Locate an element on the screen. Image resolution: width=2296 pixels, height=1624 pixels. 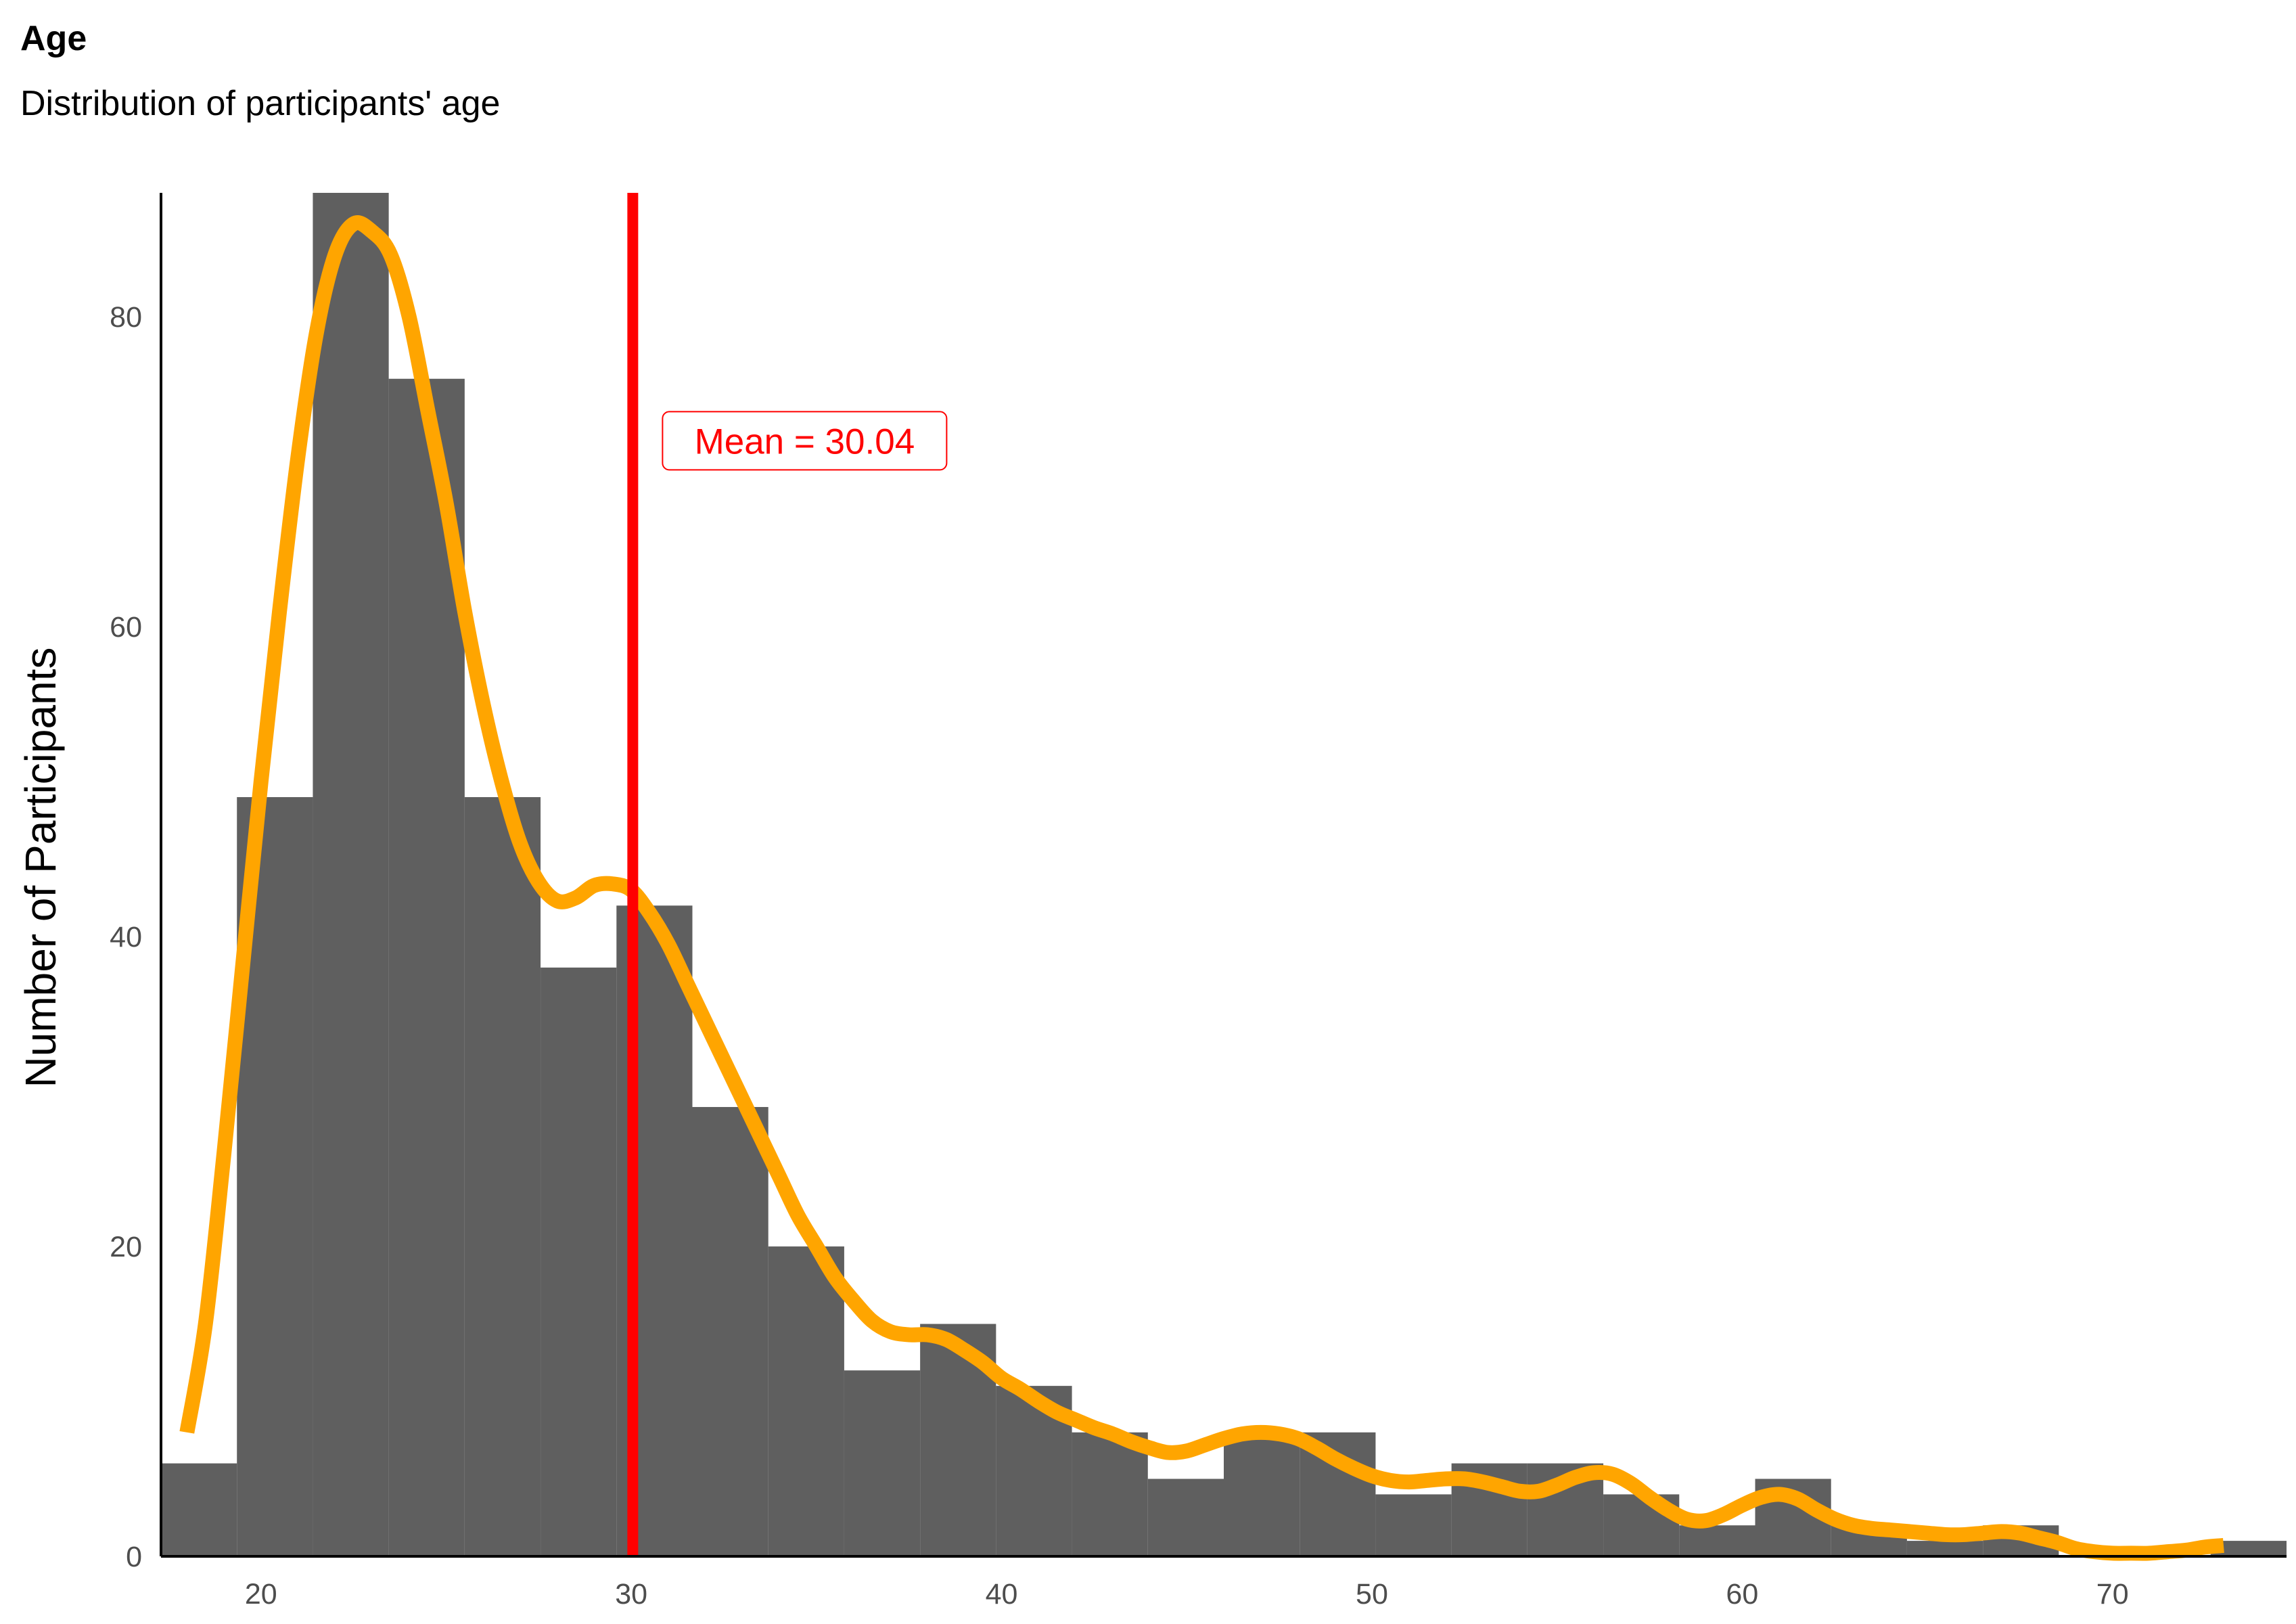
chart-title: Age is located at coordinates (53, 38).